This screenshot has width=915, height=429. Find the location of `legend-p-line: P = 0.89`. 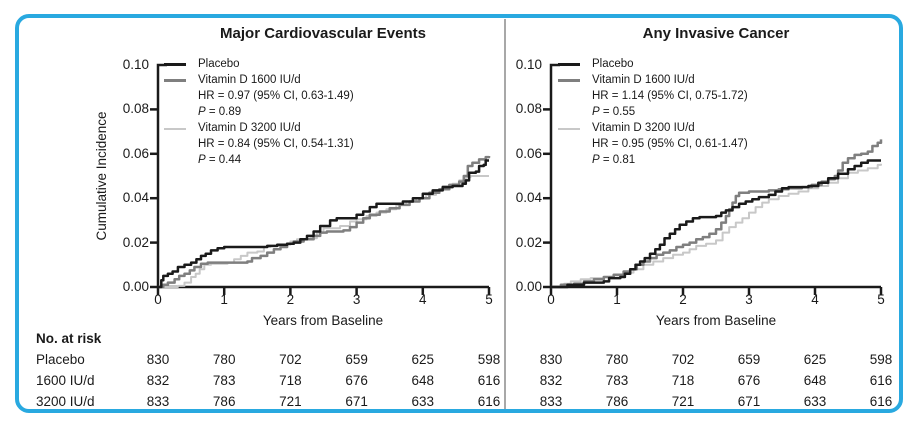

legend-p-line: P = 0.89 is located at coordinates (259, 112).